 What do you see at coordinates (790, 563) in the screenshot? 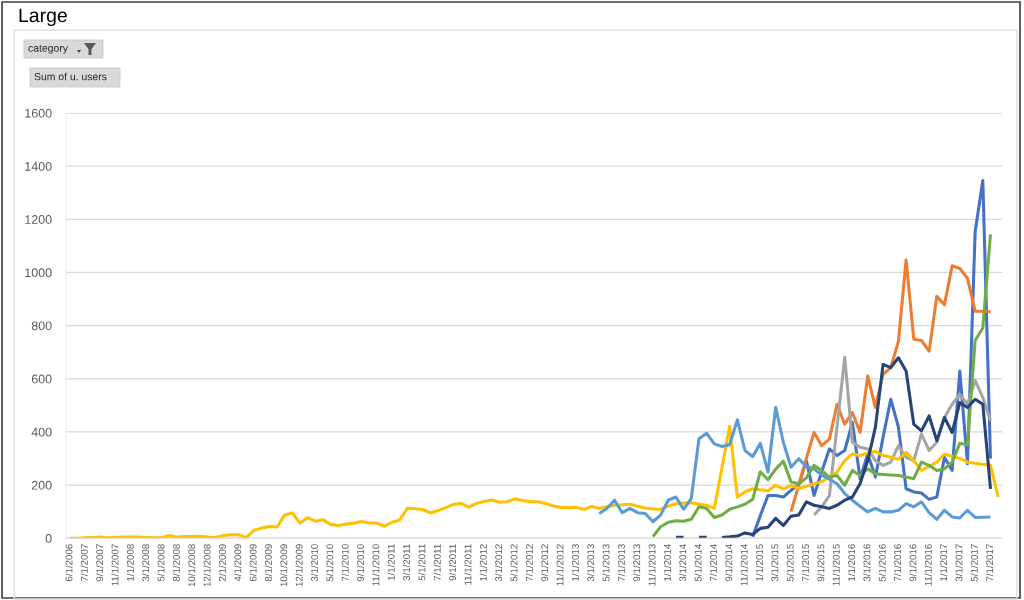
I see `x-tick-label: 5/1/2015` at bounding box center [790, 563].